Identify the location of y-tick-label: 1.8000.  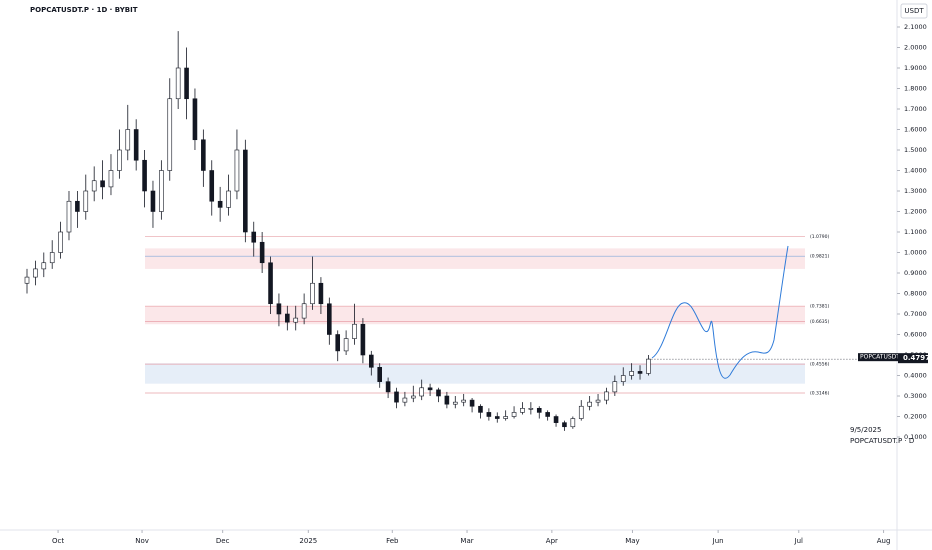
(915, 89).